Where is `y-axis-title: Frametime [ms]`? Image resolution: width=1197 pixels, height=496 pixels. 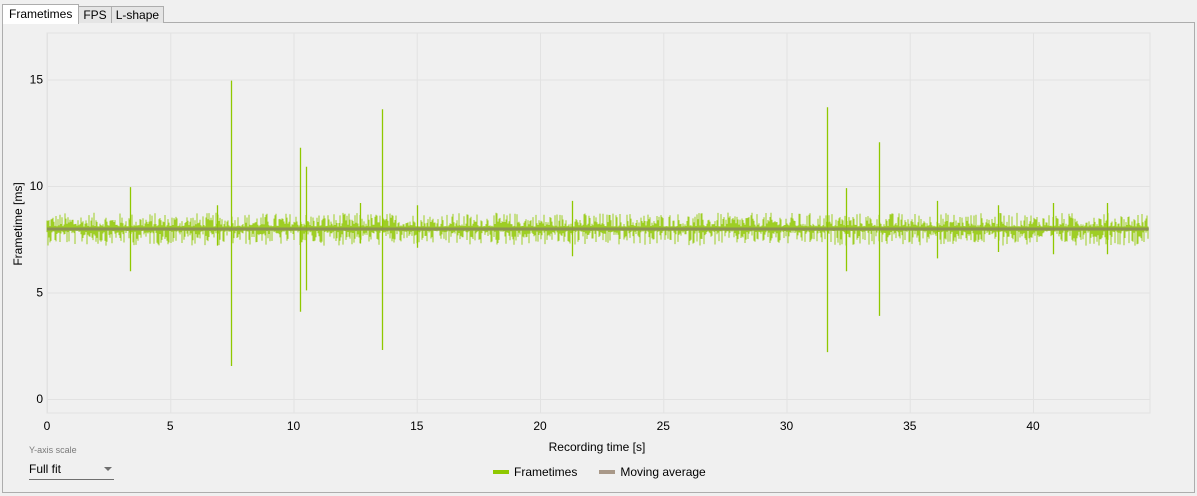
y-axis-title: Frametime [ms] is located at coordinates (18, 223).